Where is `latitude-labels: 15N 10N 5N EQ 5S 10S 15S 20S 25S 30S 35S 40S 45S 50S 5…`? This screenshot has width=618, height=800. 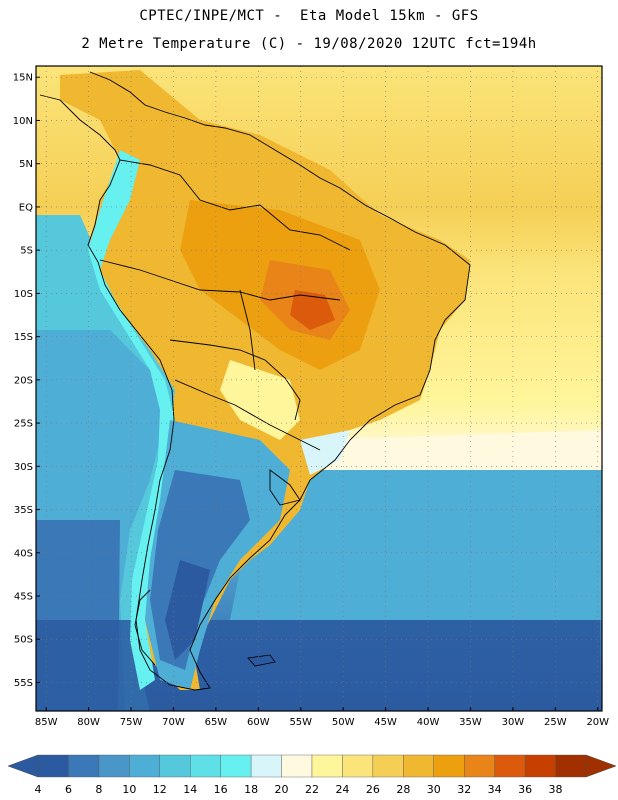 latitude-labels: 15N 10N 5N EQ 5S 10S 15S 20S 25S 30S 35S 40S 45S 50S 5… is located at coordinates (26, 381).